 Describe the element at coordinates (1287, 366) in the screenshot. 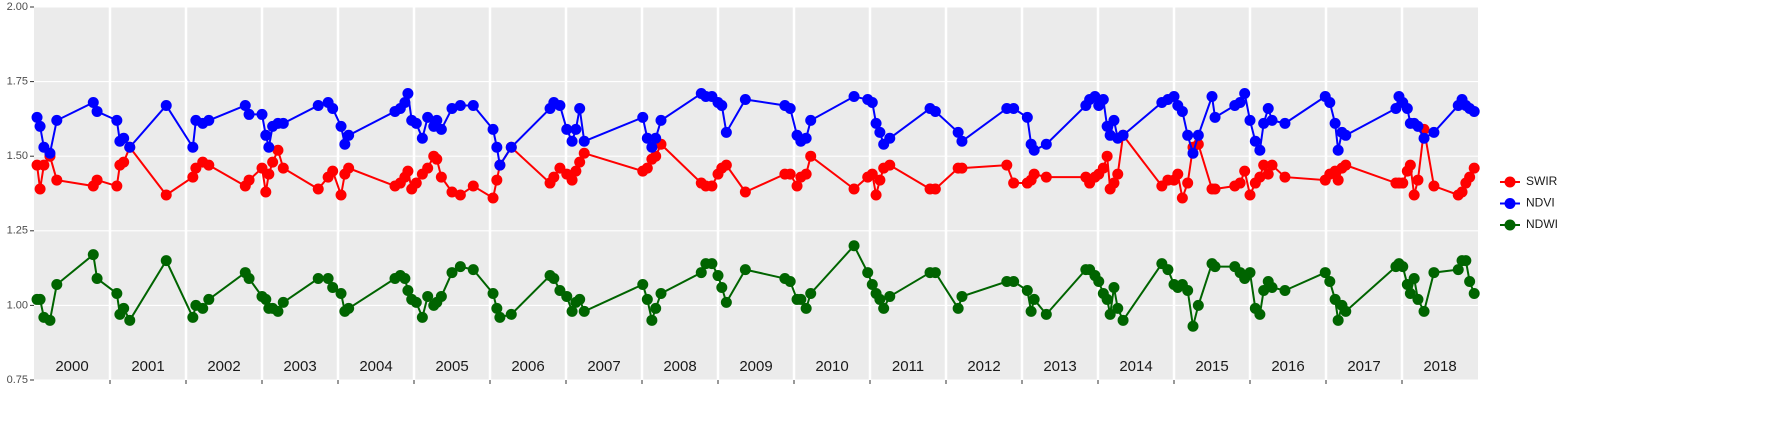

I see `year-label: 2016` at that location.